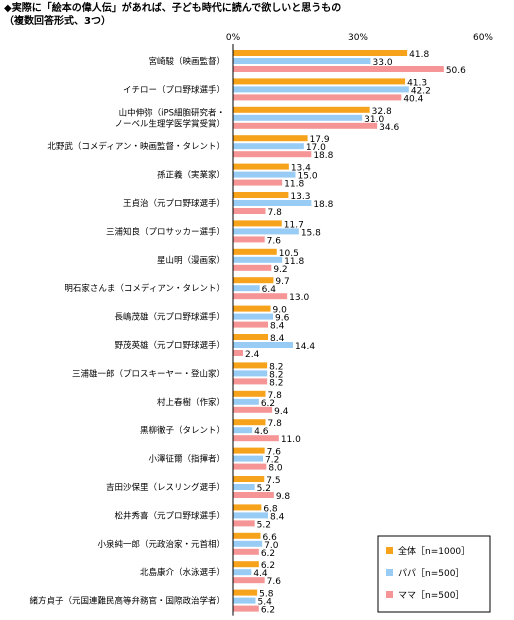 This screenshot has height=620, width=514. What do you see at coordinates (358, 38) in the screenshot?
I see `x-tick-label: 30%` at bounding box center [358, 38].